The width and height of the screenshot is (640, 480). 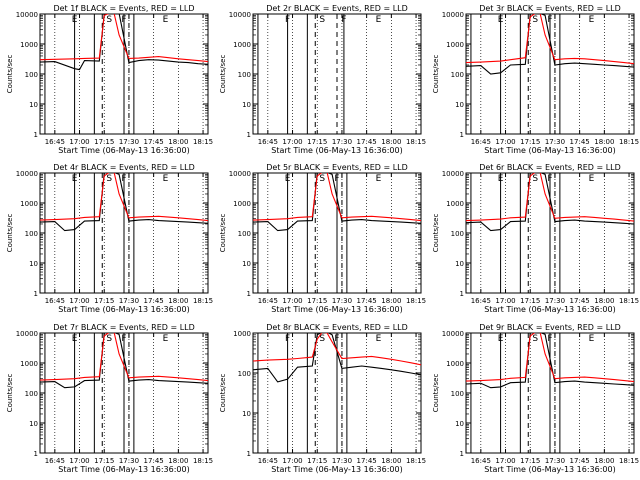 I want to click on interval-marker-label: S, so click(x=322, y=20).